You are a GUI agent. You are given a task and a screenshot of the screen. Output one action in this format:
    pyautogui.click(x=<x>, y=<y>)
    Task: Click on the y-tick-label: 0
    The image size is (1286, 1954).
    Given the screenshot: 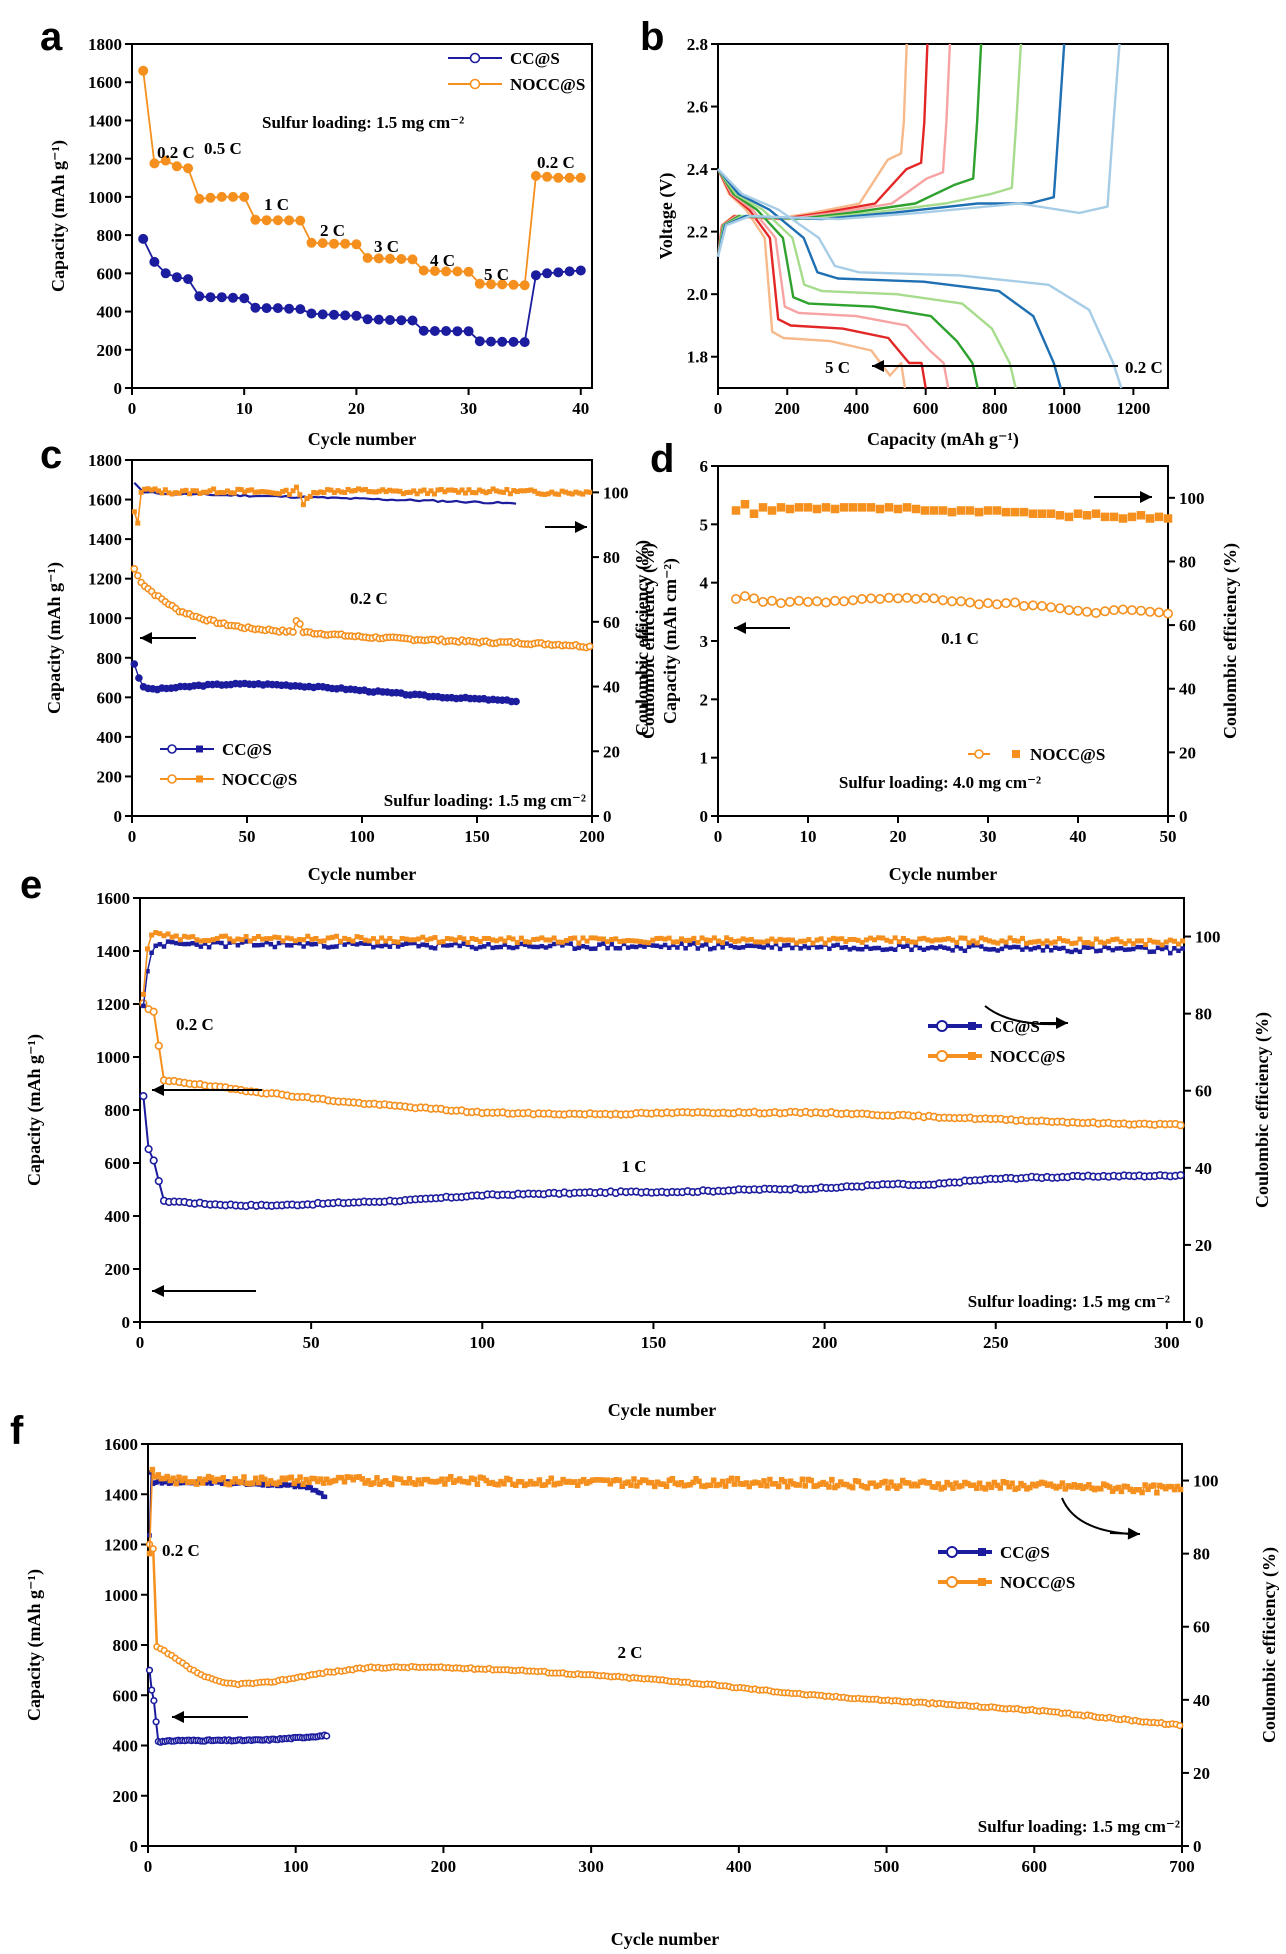 What is the action you would take?
    pyautogui.click(x=126, y=1322)
    